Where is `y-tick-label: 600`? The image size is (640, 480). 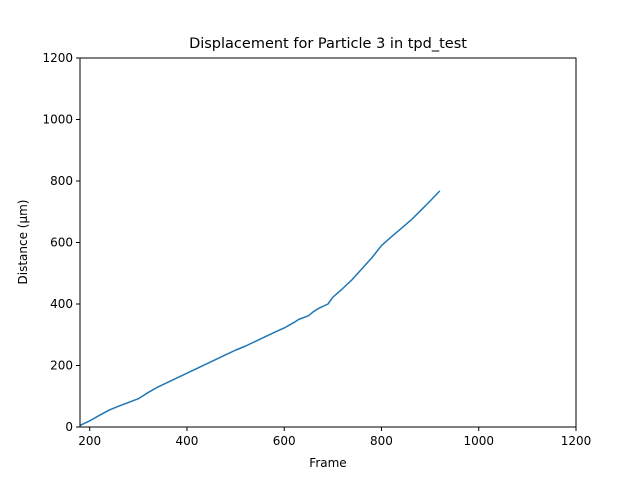 y-tick-label: 600 is located at coordinates (61, 243).